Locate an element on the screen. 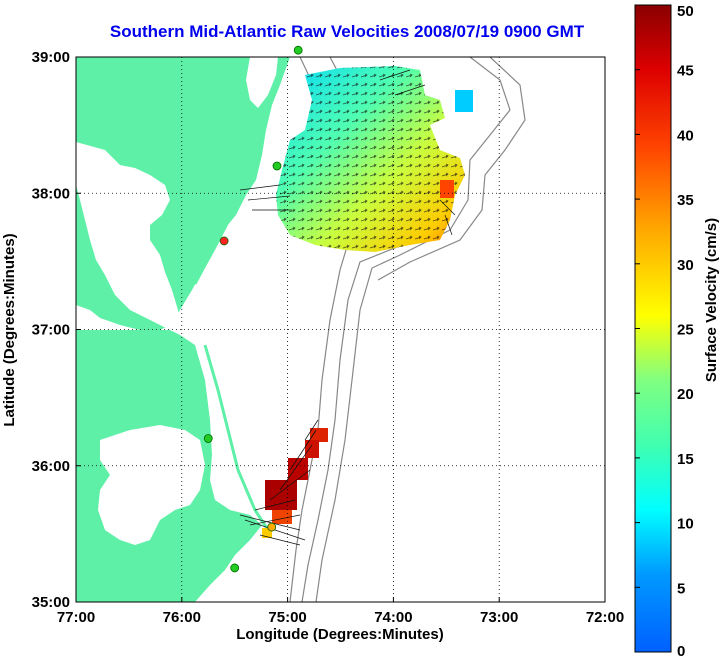 This screenshot has width=724, height=659. colorbar-tick-label: 35 is located at coordinates (685, 200).